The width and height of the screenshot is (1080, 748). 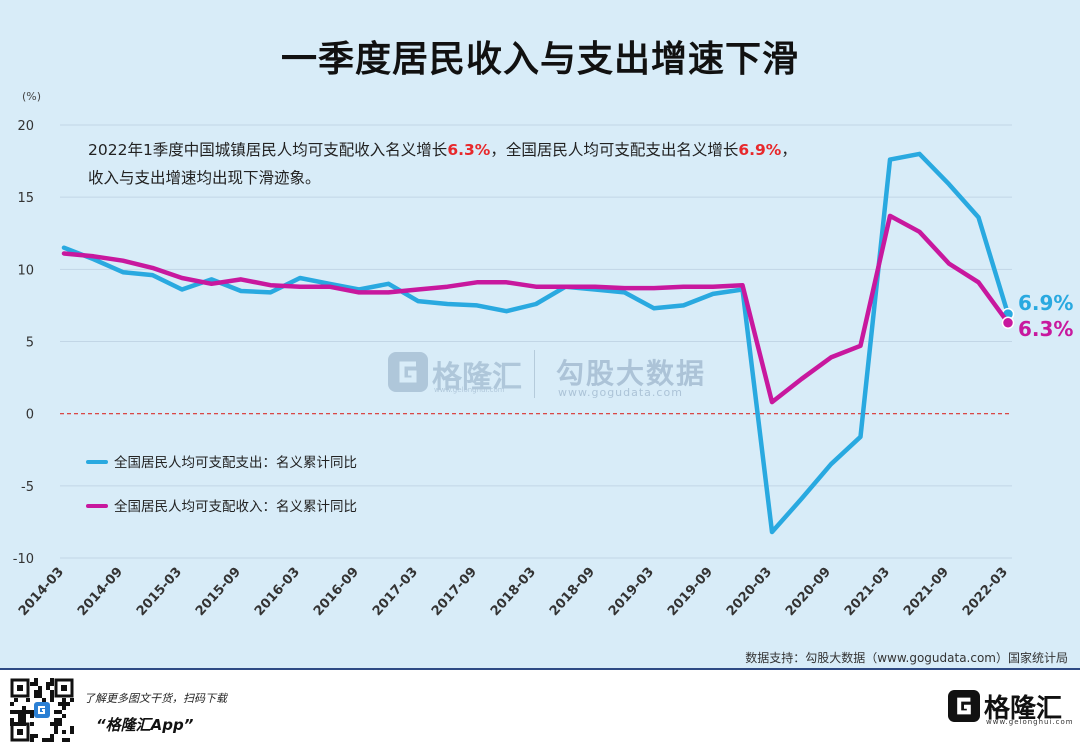 I want to click on x-tick-label: 2021-09, so click(x=926, y=592).